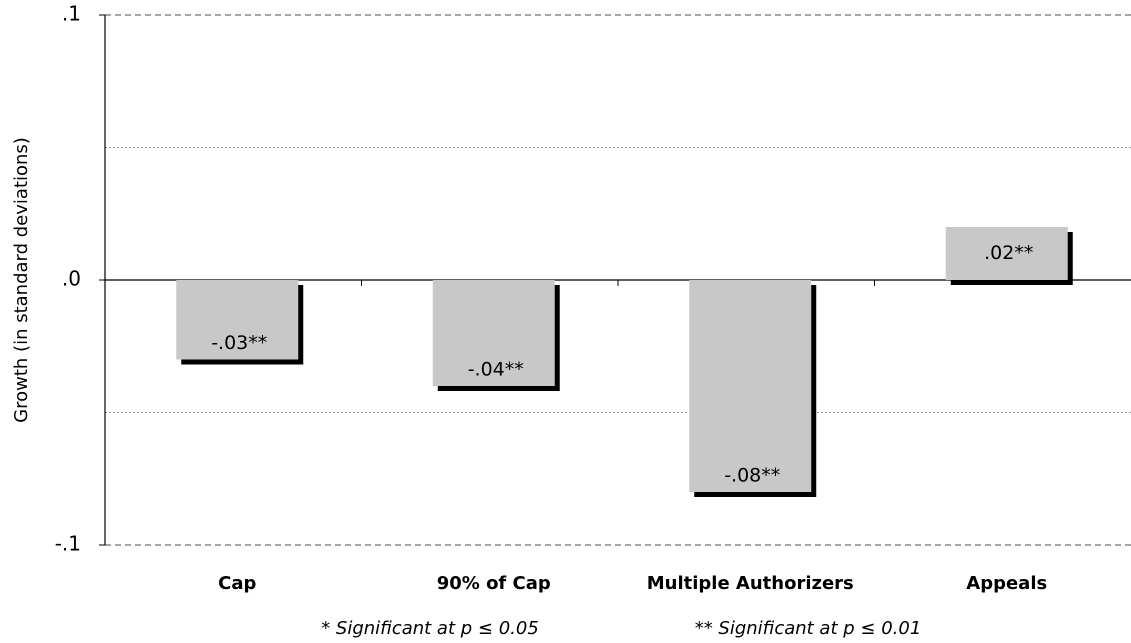  Describe the element at coordinates (68, 544) in the screenshot. I see `y-tick-label: -.1` at that location.